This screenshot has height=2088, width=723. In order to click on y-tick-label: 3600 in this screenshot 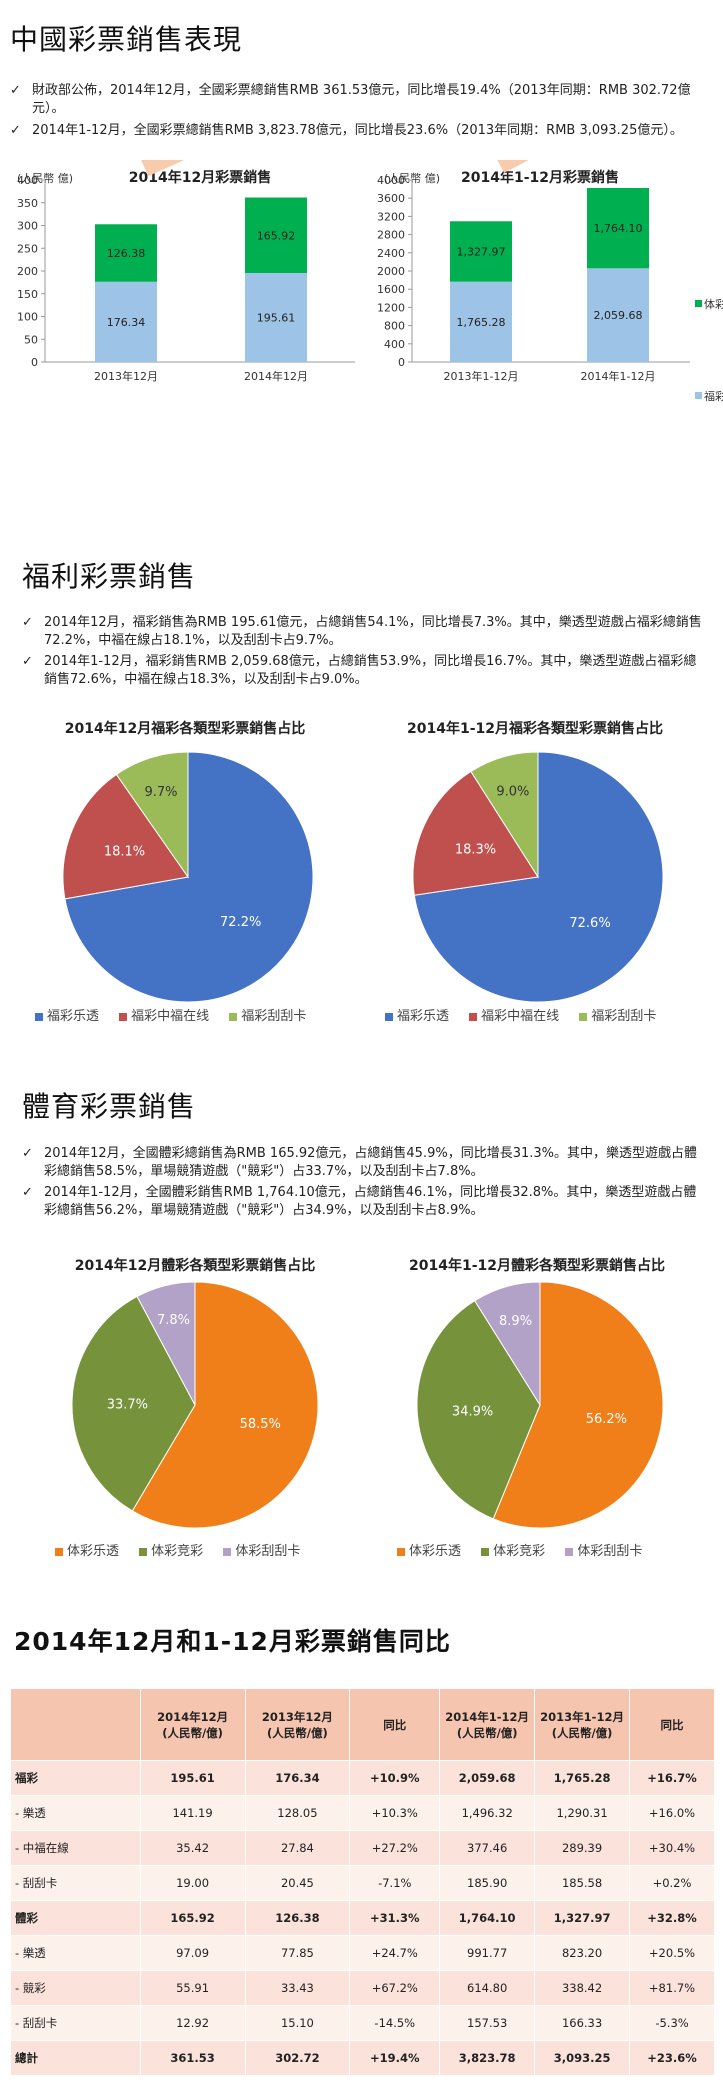, I will do `click(391, 198)`.